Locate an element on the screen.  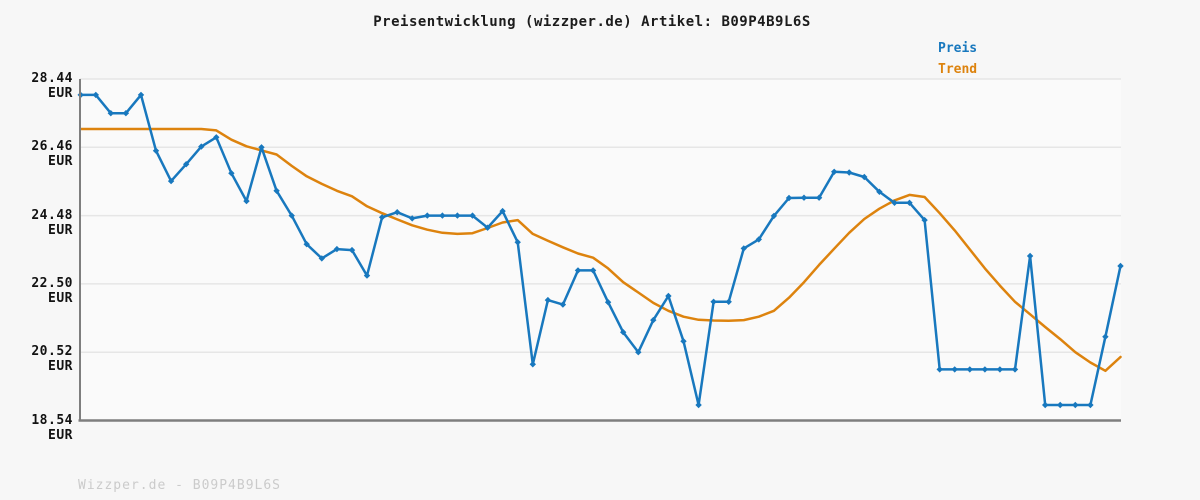
watermark: Wizzper.de - B09P4B9L6S is located at coordinates (180, 485).